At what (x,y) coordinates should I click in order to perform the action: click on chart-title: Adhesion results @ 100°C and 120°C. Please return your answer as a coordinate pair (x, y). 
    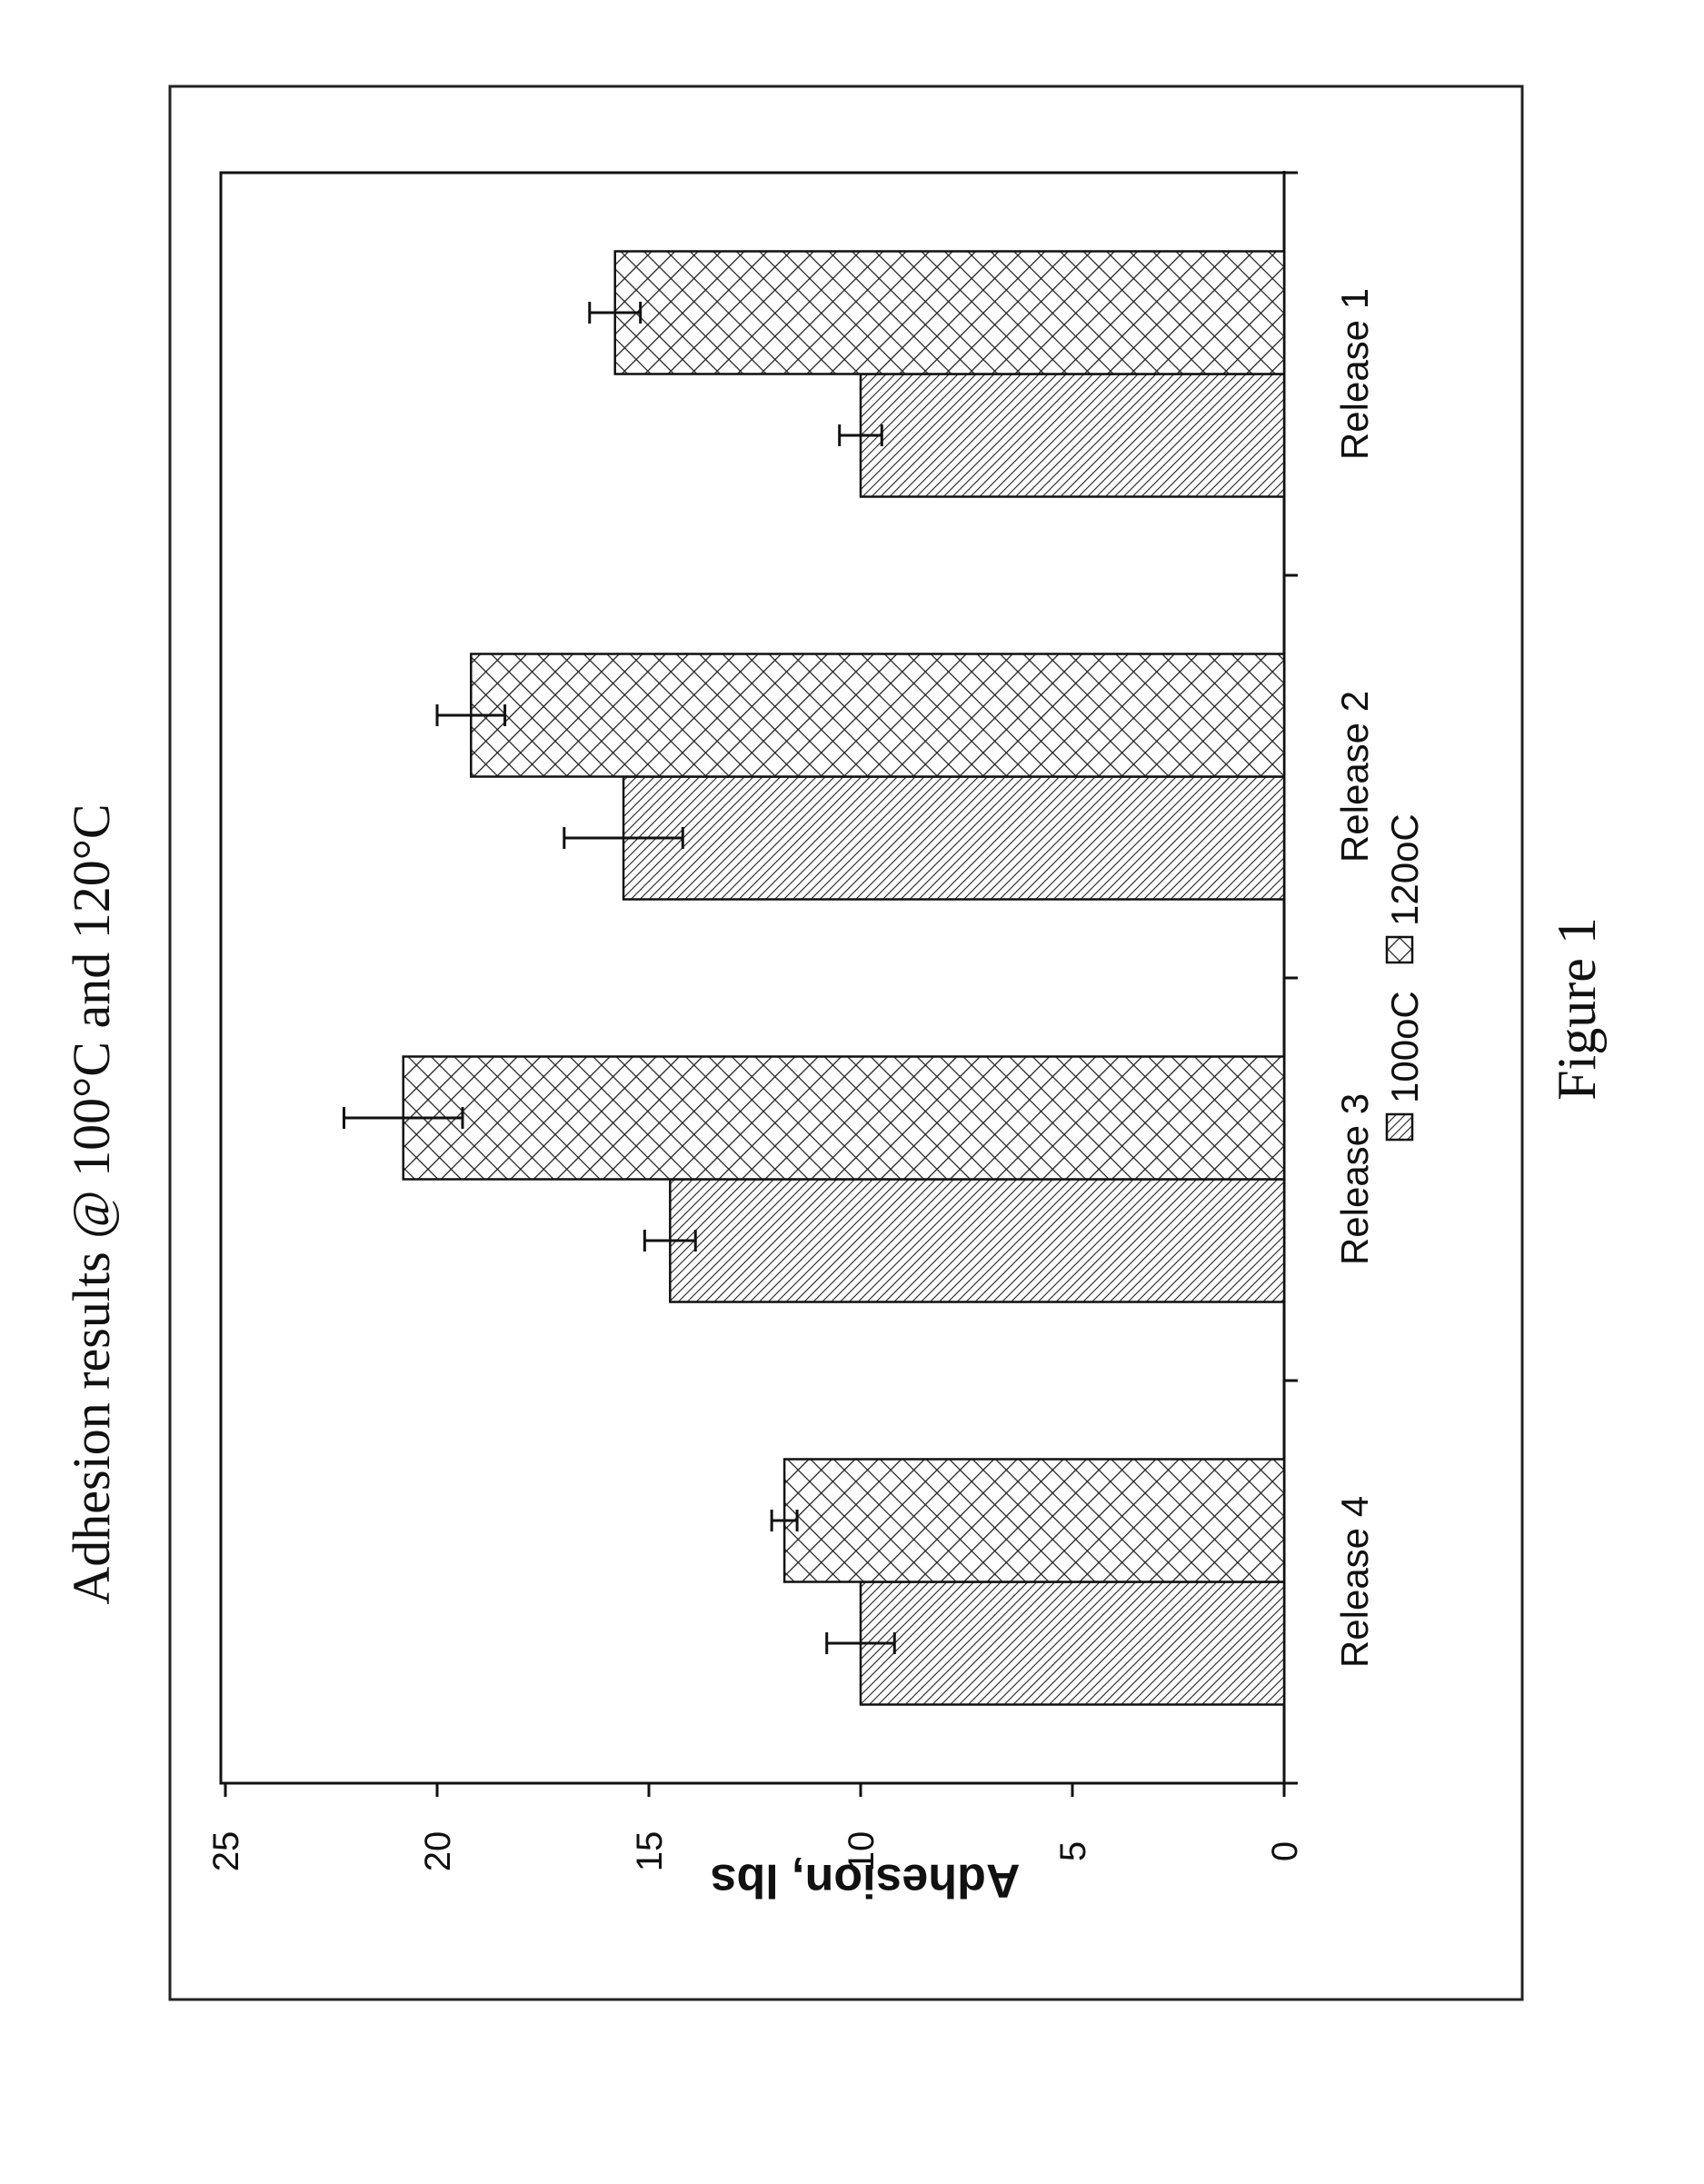
    Looking at the image, I should click on (91, 1203).